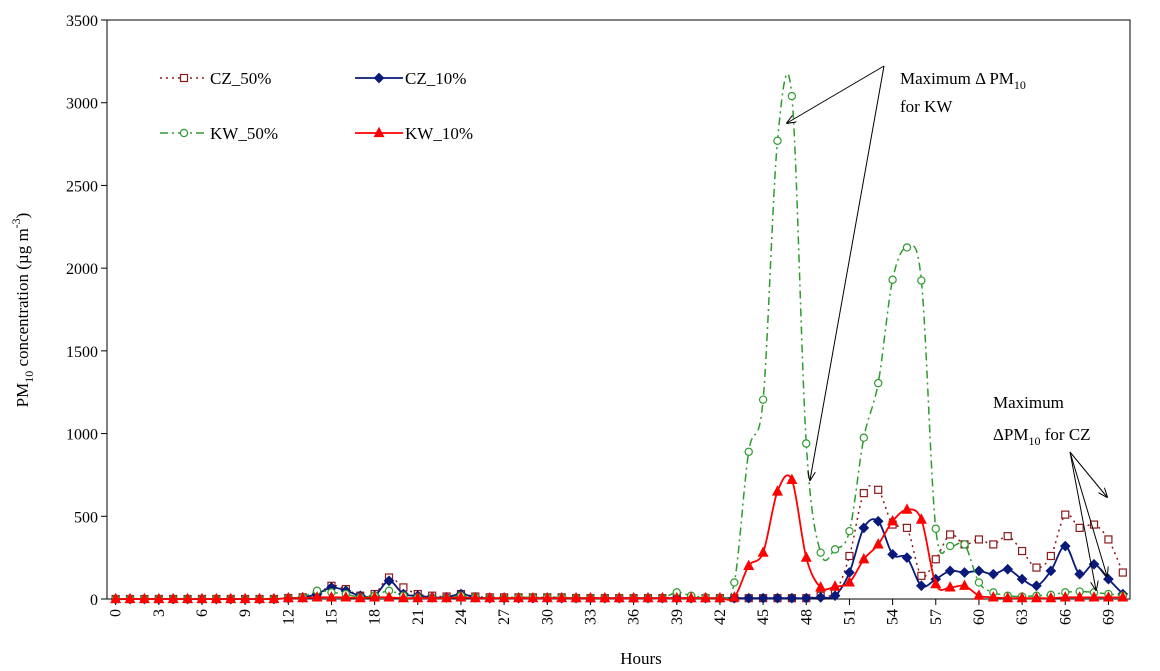 Image resolution: width=1160 pixels, height=671 pixels. Describe the element at coordinates (619, 560) in the screenshot. I see `series` at that location.